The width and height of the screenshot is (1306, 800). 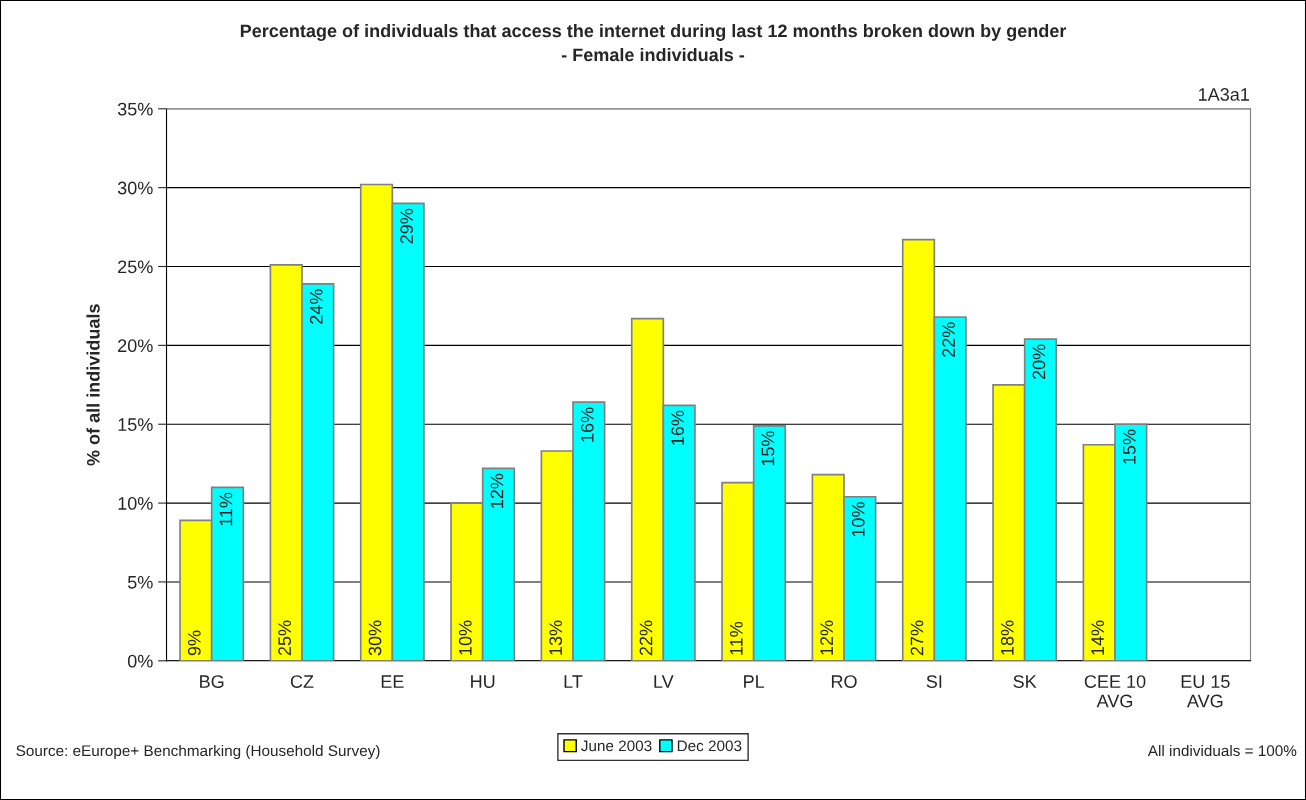 I want to click on x-tick-label: RO, so click(x=844, y=681).